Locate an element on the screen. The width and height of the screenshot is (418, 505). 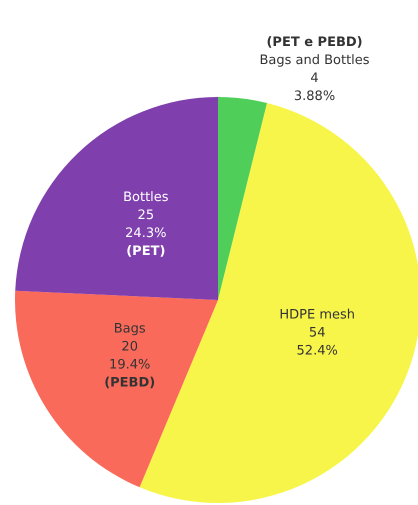
slice-label: HDPE mesh is located at coordinates (317, 314).